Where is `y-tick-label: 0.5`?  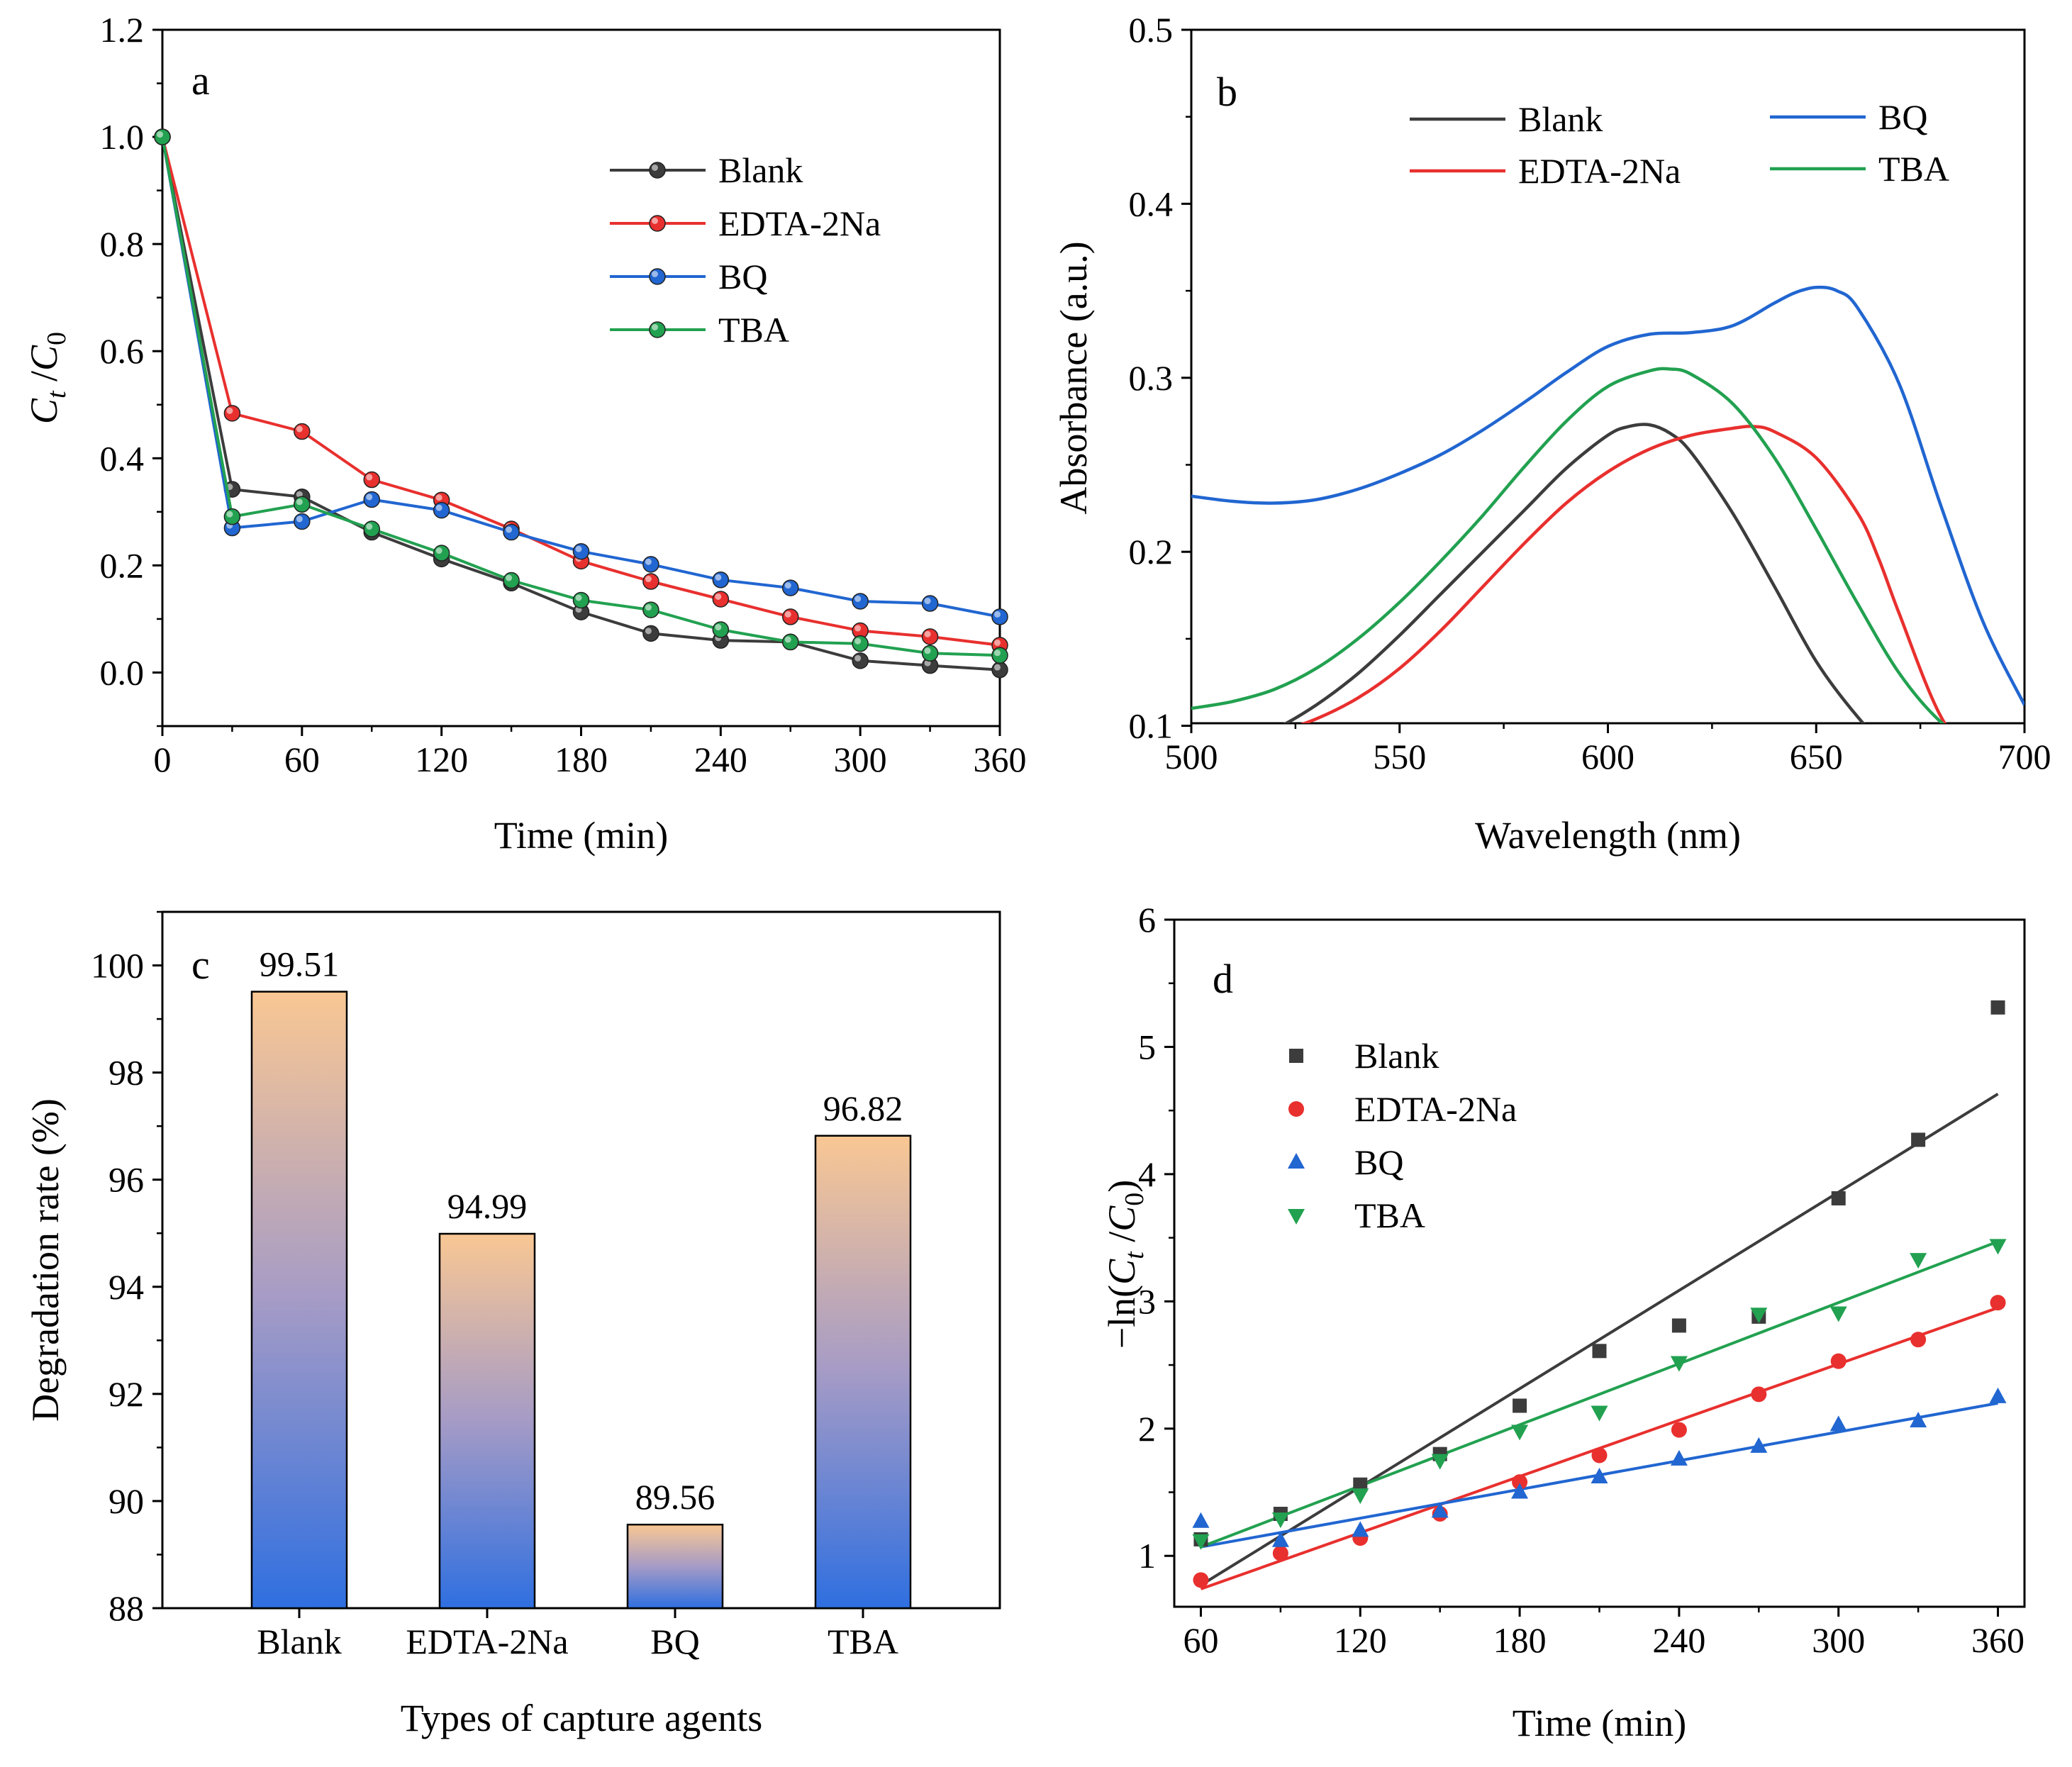
y-tick-label: 0.5 is located at coordinates (1151, 30).